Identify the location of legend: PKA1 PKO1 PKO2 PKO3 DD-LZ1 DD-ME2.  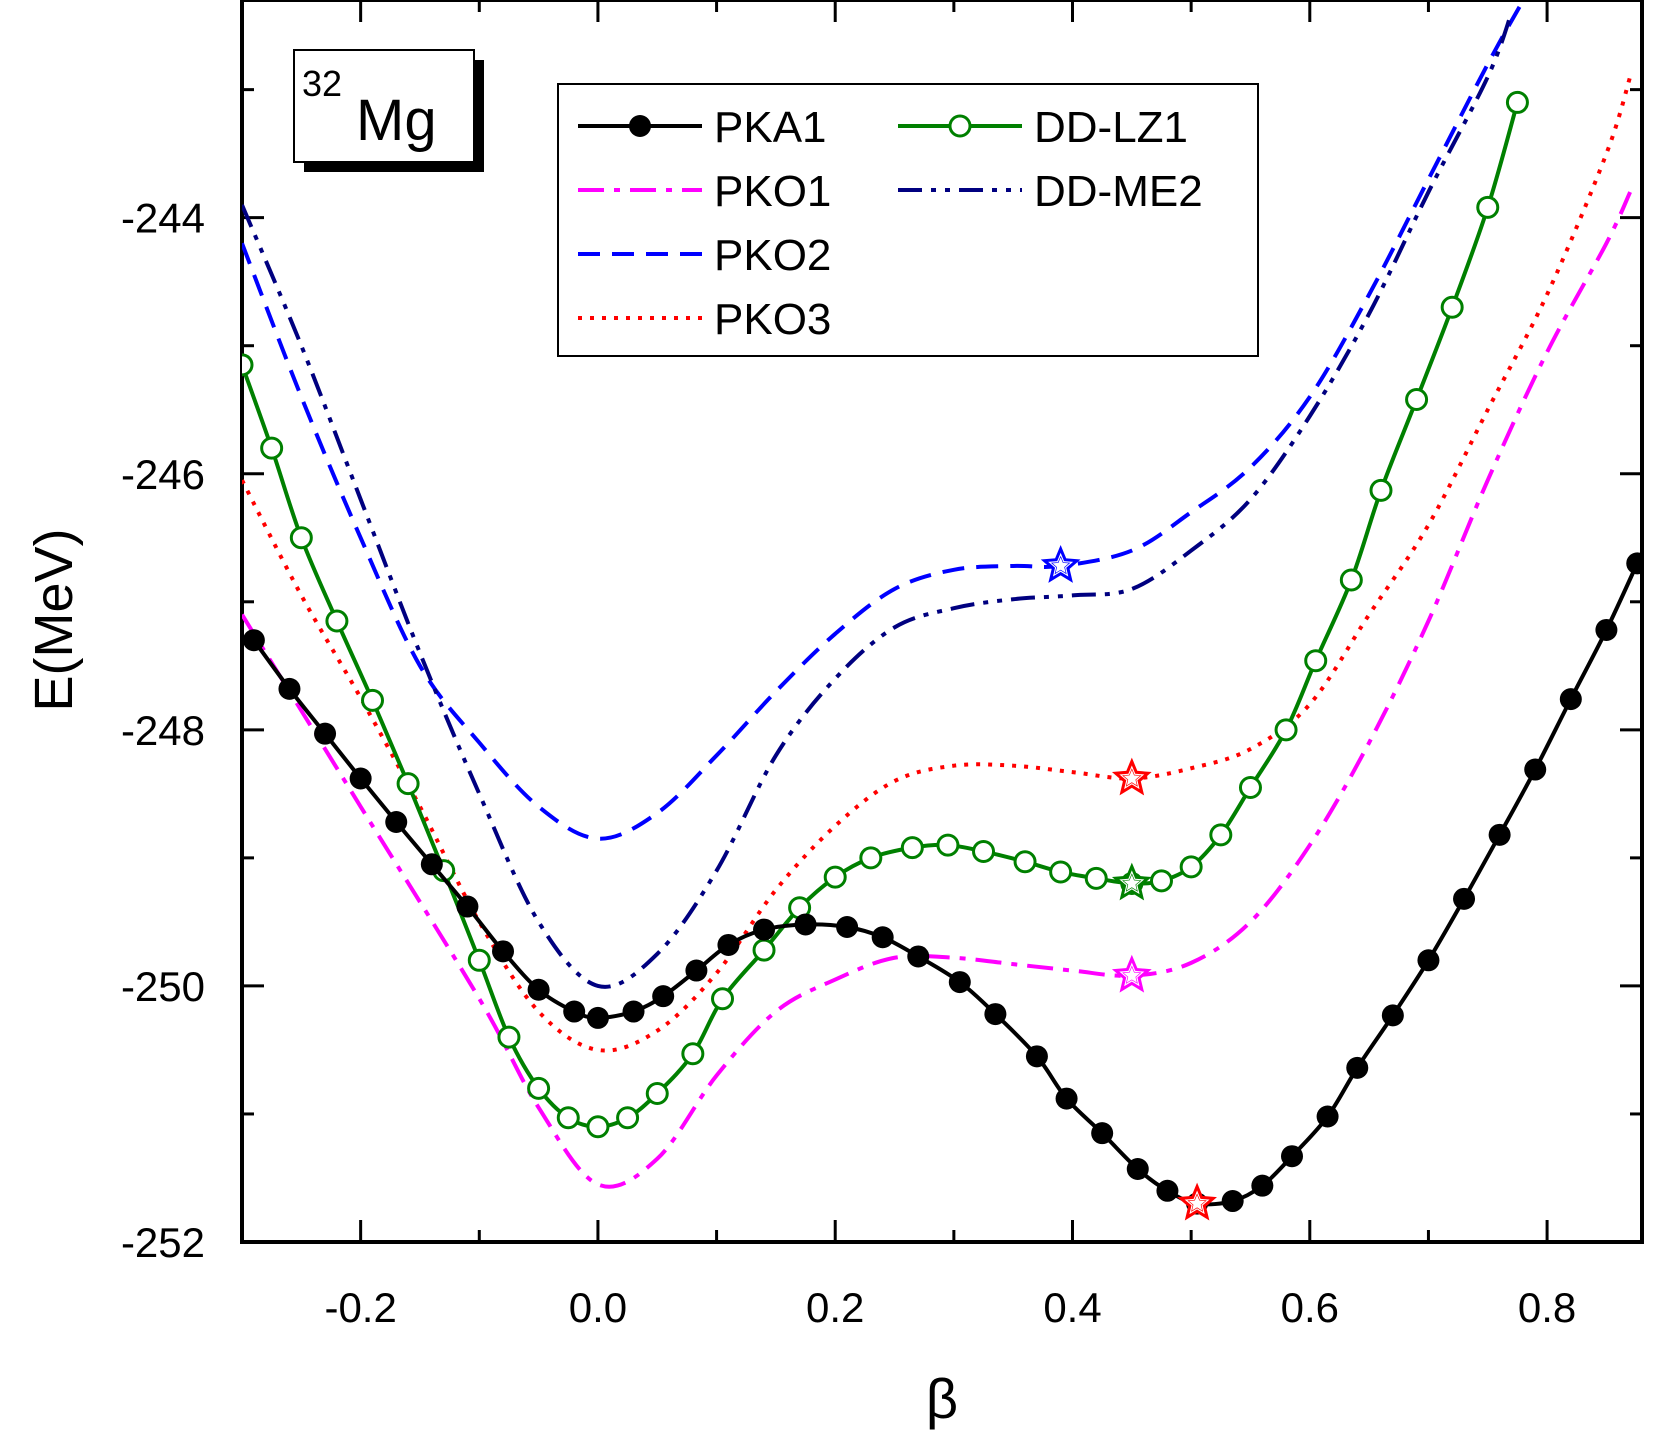
(908, 220).